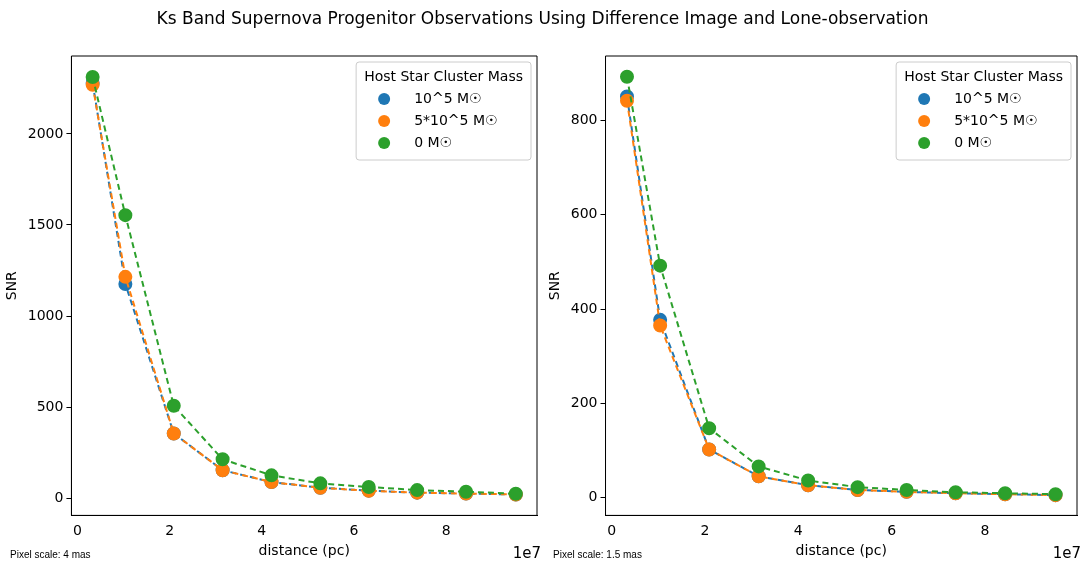 The height and width of the screenshot is (566, 1085). What do you see at coordinates (584, 213) in the screenshot?
I see `y-tick-label: 600` at bounding box center [584, 213].